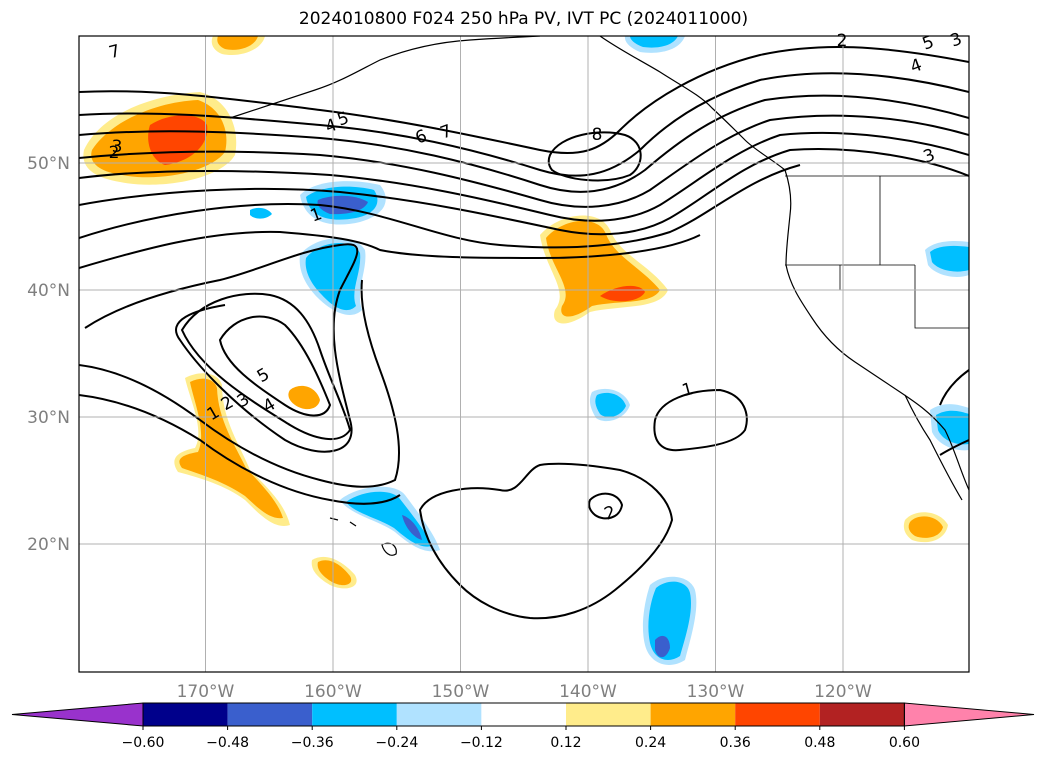  I want to click on pv-contour-label: 6, so click(421, 137).